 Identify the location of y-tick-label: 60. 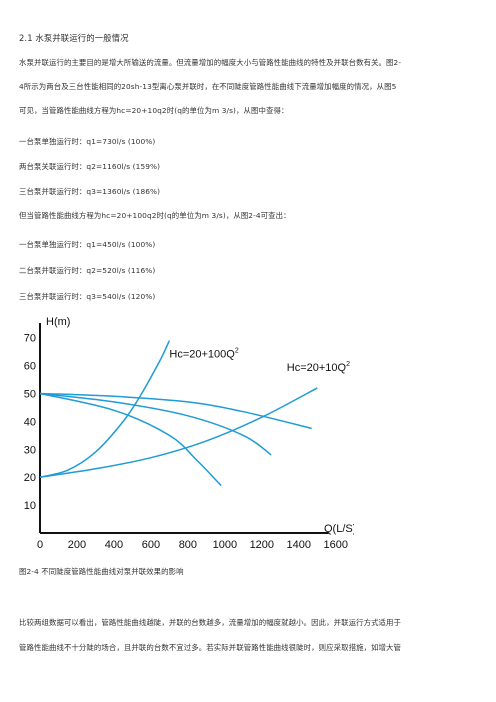
(30, 367).